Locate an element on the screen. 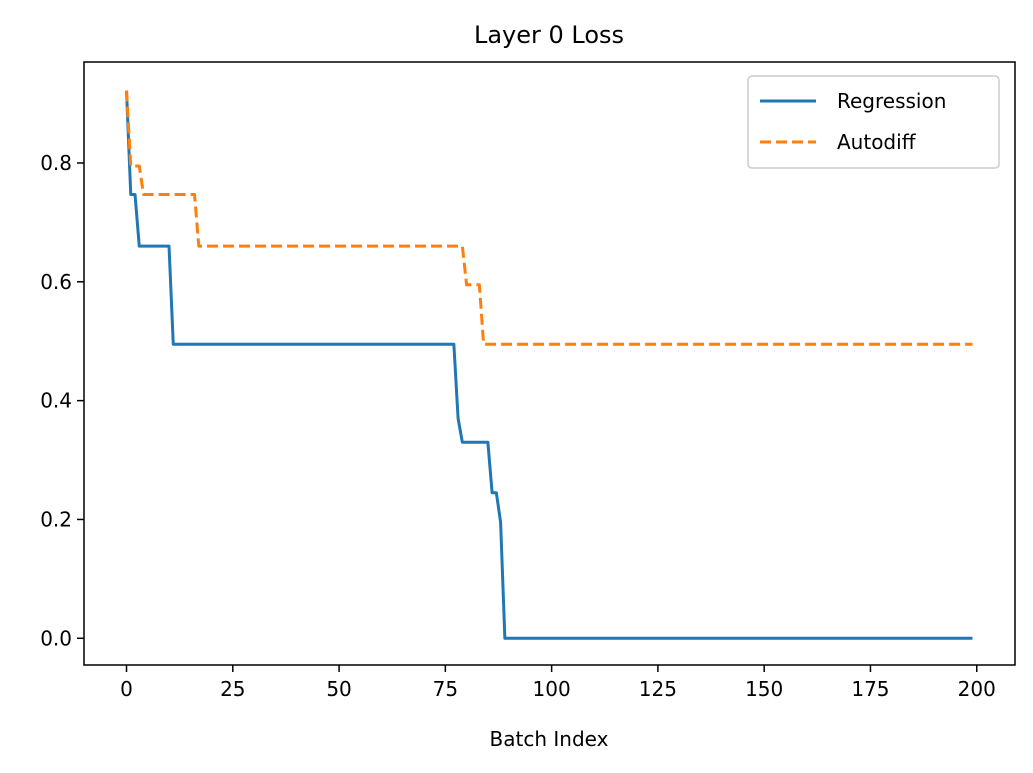  y-axis: 0.0 0.2 0.4 0.6 0.8 is located at coordinates (62, 400).